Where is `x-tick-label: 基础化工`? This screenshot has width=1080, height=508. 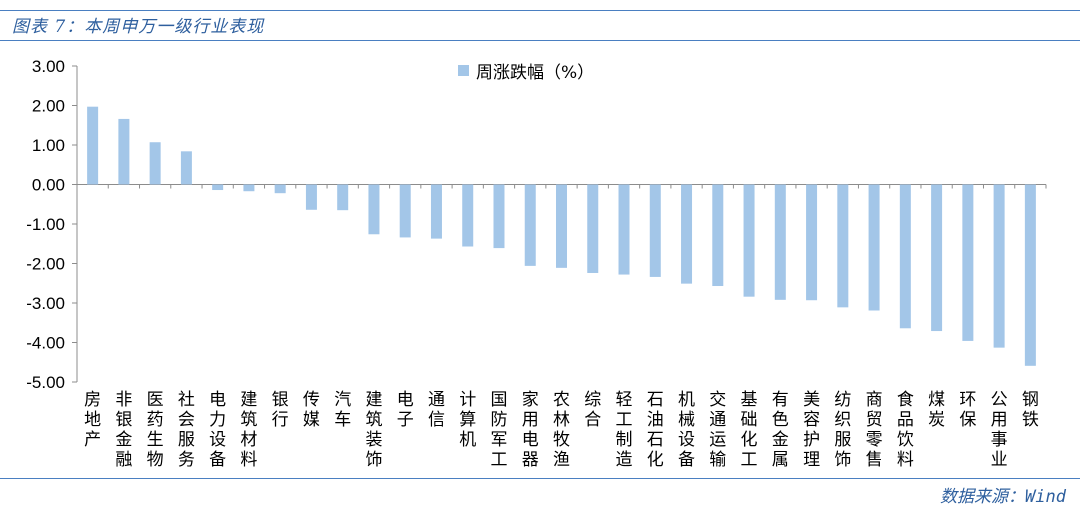
x-tick-label: 基础化工 is located at coordinates (749, 430).